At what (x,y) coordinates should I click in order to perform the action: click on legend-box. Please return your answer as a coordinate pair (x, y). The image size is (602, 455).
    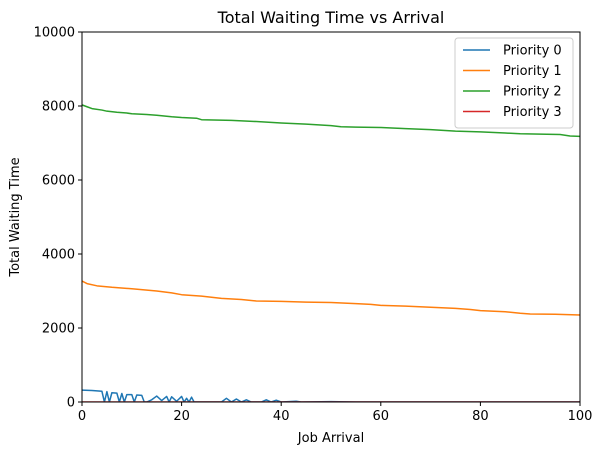
    Looking at the image, I should click on (514, 83).